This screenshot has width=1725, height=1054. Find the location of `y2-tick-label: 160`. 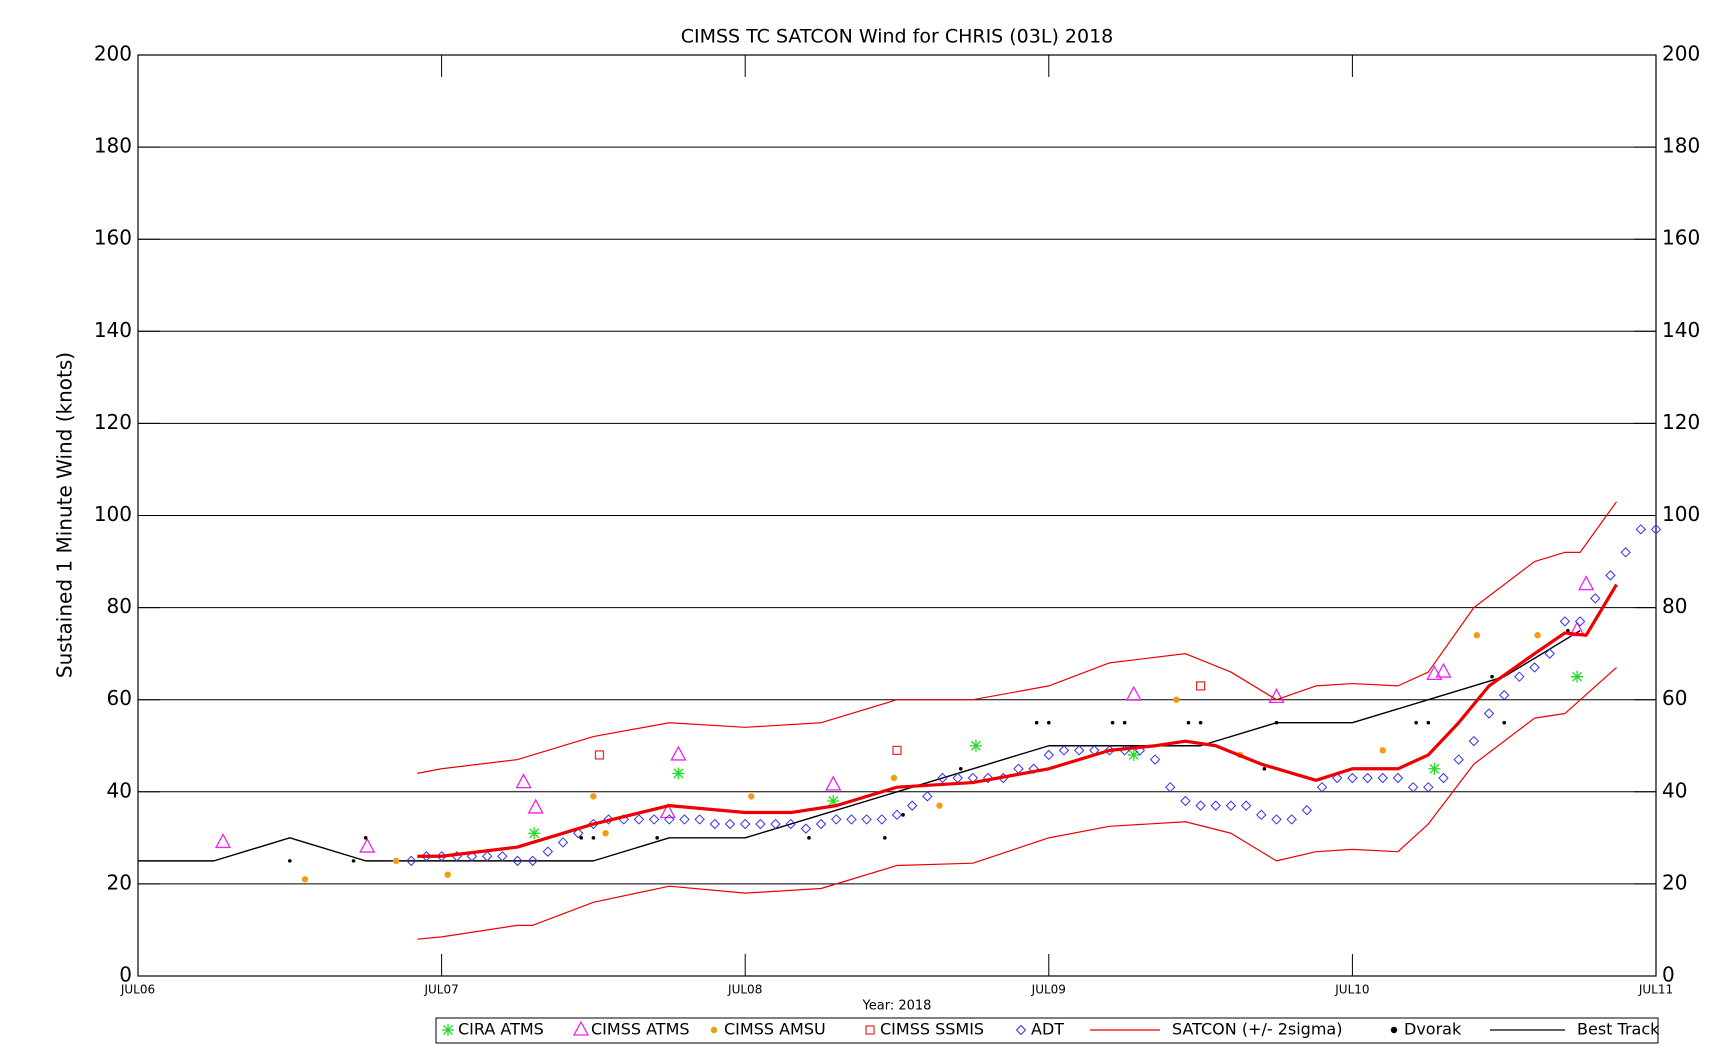

y2-tick-label: 160 is located at coordinates (1681, 238).